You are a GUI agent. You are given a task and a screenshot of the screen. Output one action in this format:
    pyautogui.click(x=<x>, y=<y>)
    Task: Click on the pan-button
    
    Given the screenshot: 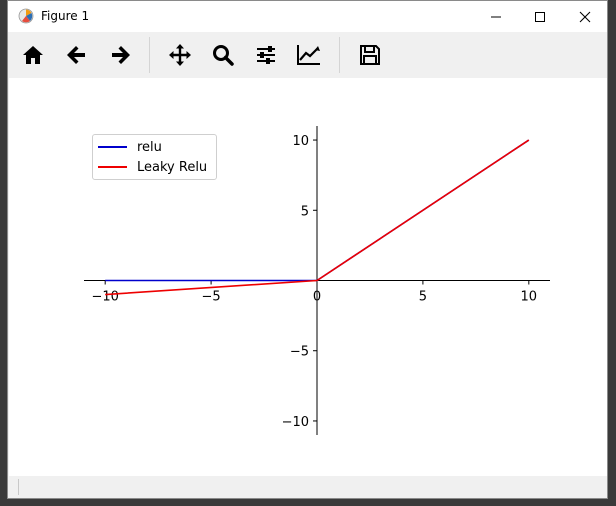 What is the action you would take?
    pyautogui.click(x=180, y=55)
    